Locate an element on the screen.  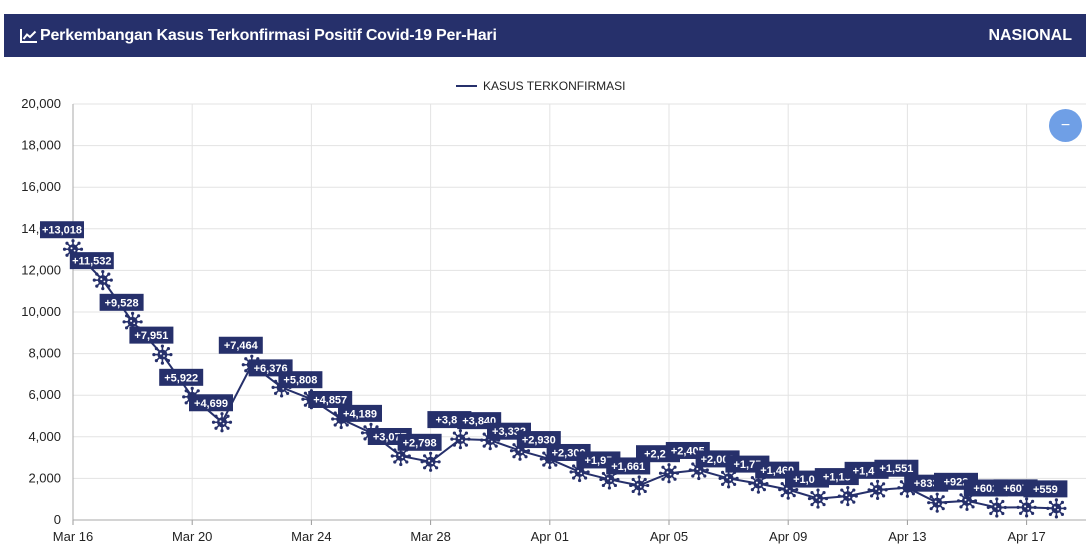
data-label-text: +607 is located at coordinates (1015, 489).